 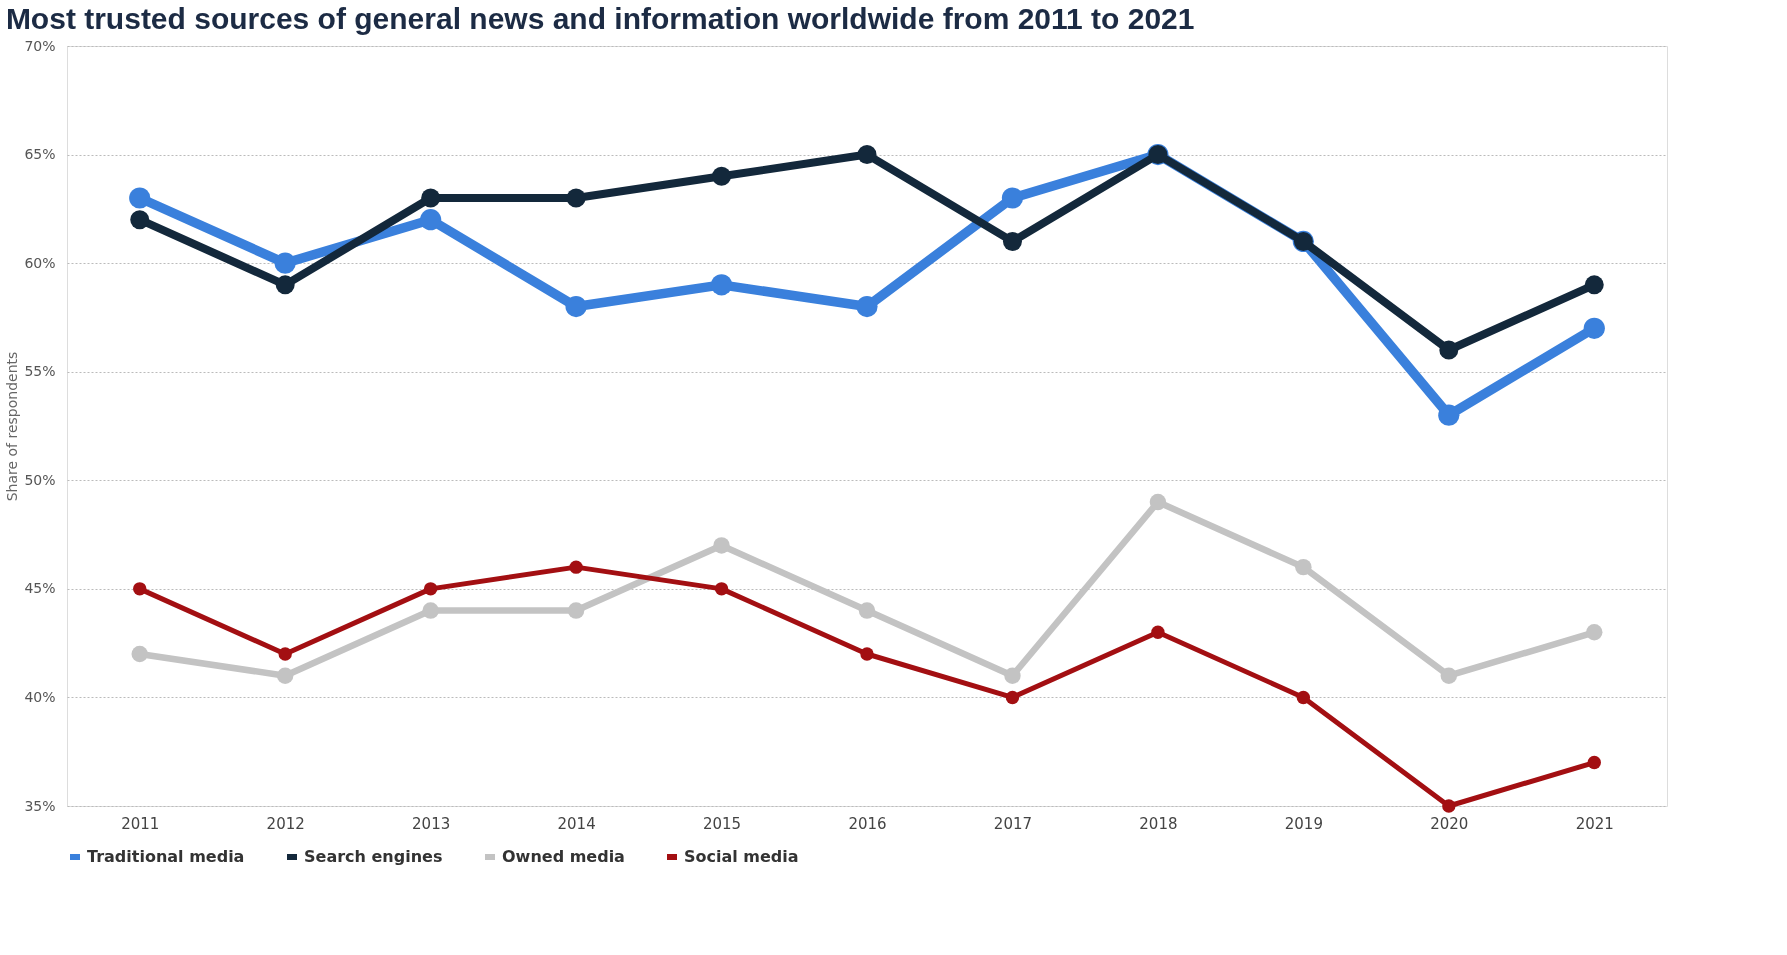 I want to click on legend-label: Social media, so click(x=741, y=856).